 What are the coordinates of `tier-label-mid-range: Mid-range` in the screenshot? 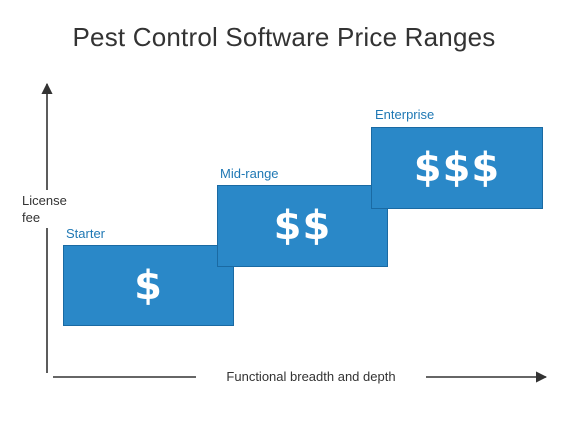 It's located at (249, 173).